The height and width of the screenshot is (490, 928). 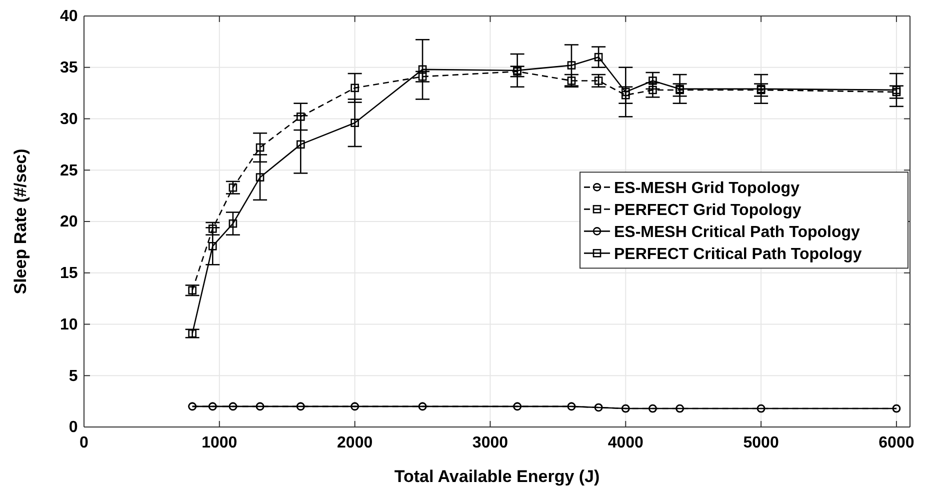 What do you see at coordinates (737, 233) in the screenshot?
I see `legend-label: ES-MESH Critical Path Topology` at bounding box center [737, 233].